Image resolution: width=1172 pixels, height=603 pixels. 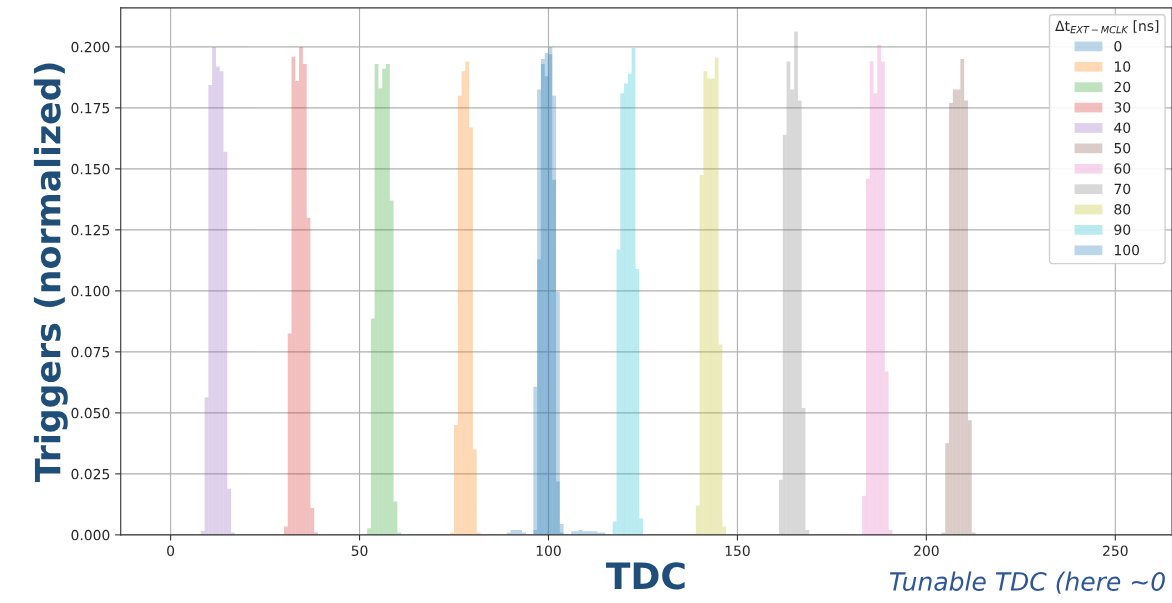 I want to click on legend-label: 100, so click(x=1127, y=250).